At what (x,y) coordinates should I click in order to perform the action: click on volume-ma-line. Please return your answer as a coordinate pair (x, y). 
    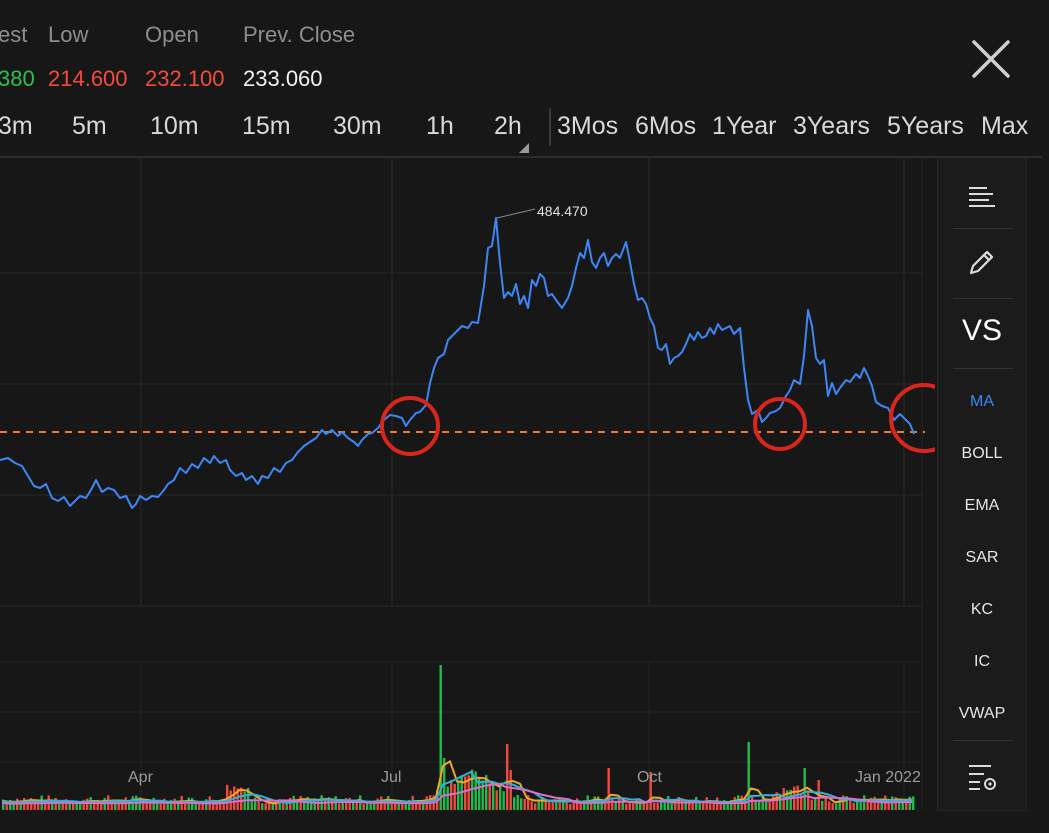
    Looking at the image, I should click on (457, 787).